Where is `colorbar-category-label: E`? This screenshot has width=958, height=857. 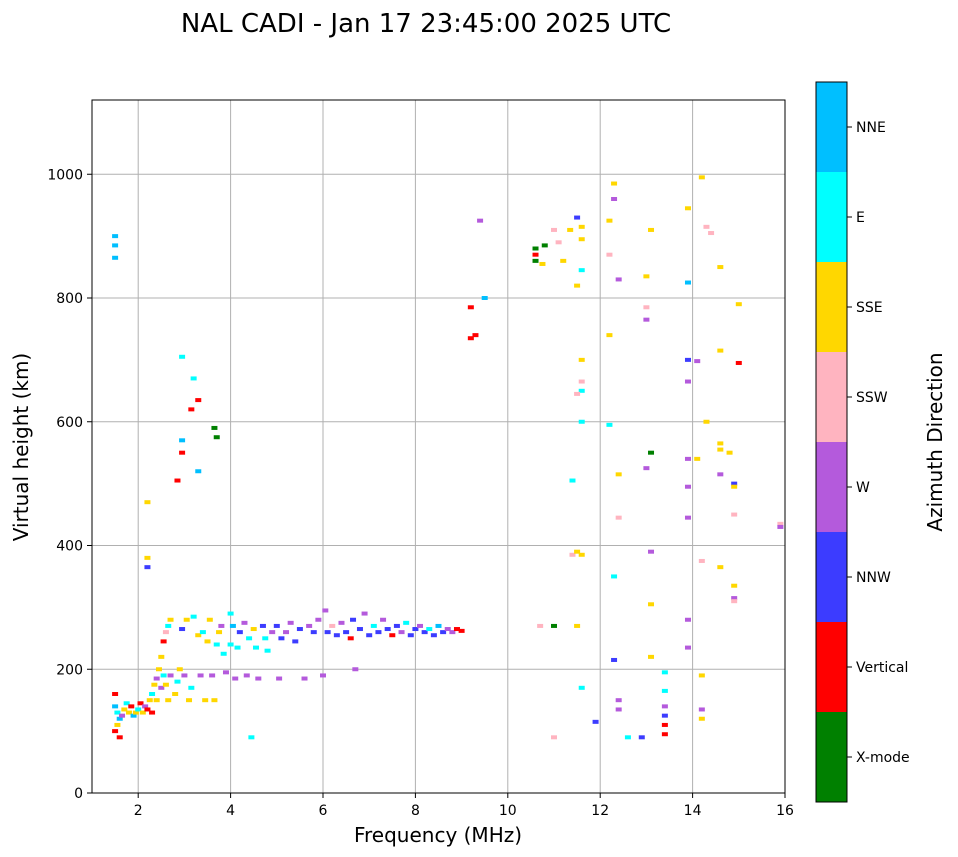 colorbar-category-label: E is located at coordinates (860, 218).